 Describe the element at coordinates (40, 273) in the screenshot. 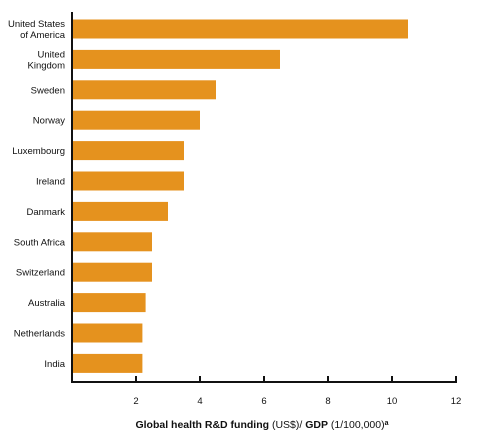

I see `category-label: Switzerland` at that location.